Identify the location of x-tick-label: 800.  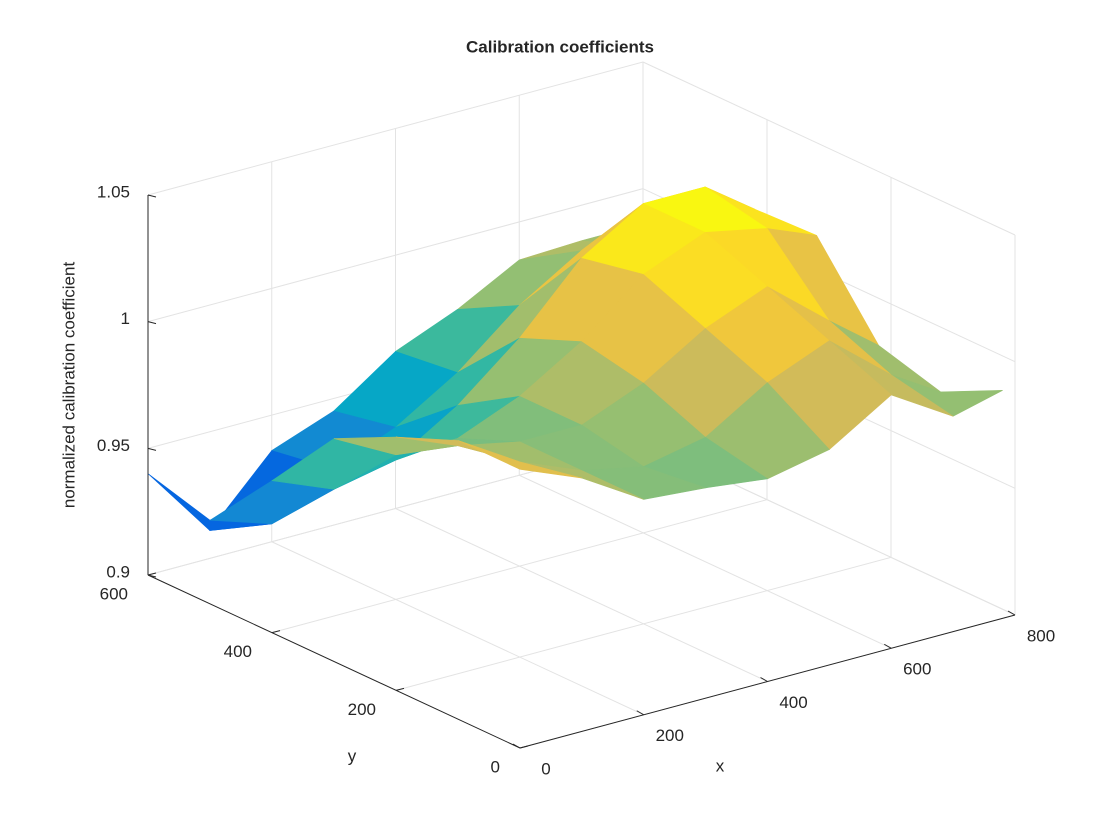
(1041, 635).